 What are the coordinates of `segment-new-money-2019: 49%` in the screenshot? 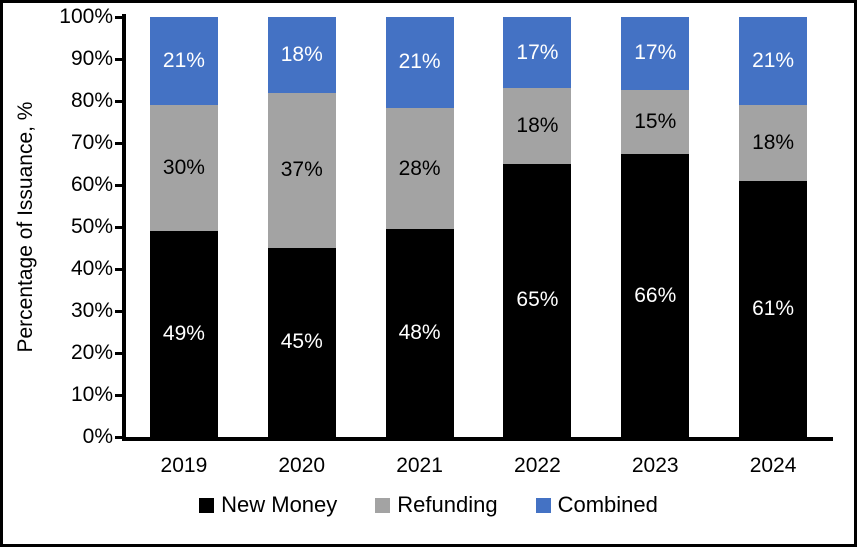 It's located at (183, 334).